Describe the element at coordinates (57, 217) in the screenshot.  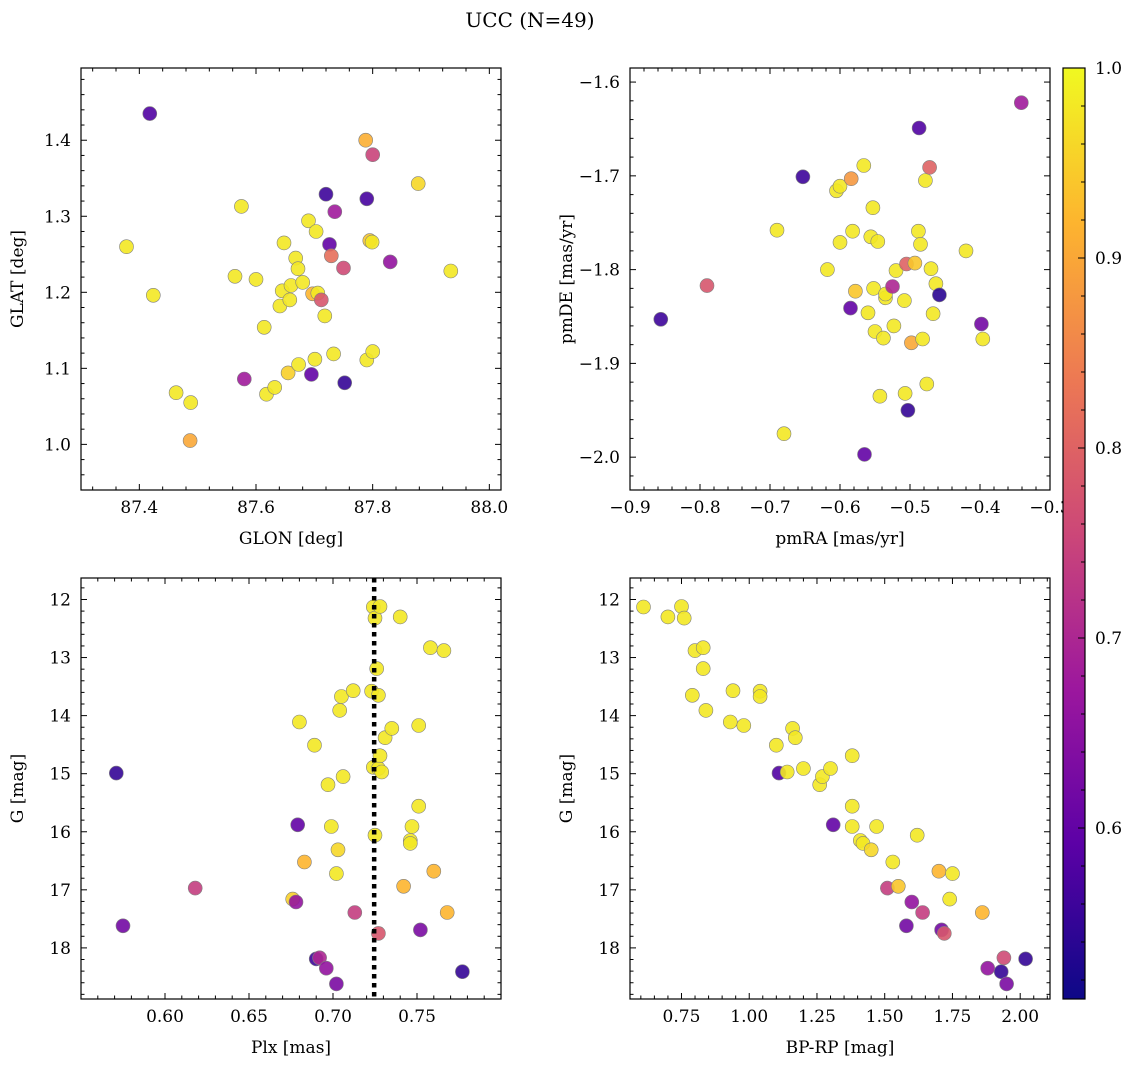
I see `y-tick-label: 1.3` at that location.